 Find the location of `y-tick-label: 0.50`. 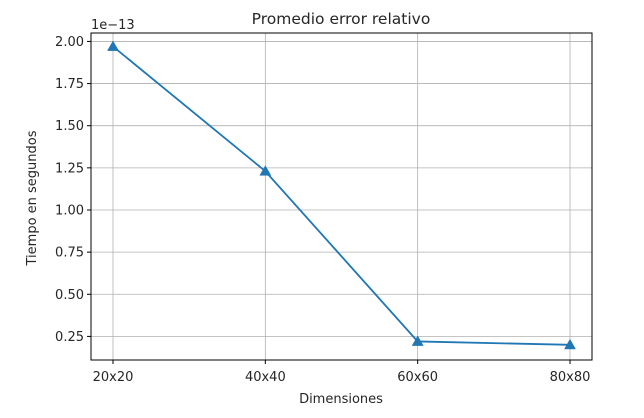

y-tick-label: 0.50 is located at coordinates (69, 295).